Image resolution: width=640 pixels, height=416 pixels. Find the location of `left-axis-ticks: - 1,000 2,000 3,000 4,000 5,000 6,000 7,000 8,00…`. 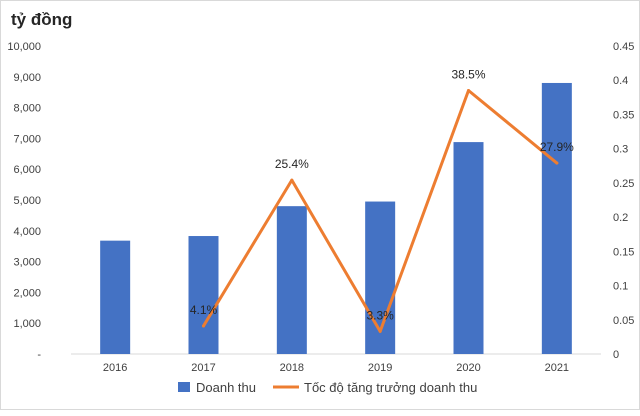

left-axis-ticks: - 1,000 2,000 3,000 4,000 5,000 6,000 7,000 8,00… is located at coordinates (24, 201).